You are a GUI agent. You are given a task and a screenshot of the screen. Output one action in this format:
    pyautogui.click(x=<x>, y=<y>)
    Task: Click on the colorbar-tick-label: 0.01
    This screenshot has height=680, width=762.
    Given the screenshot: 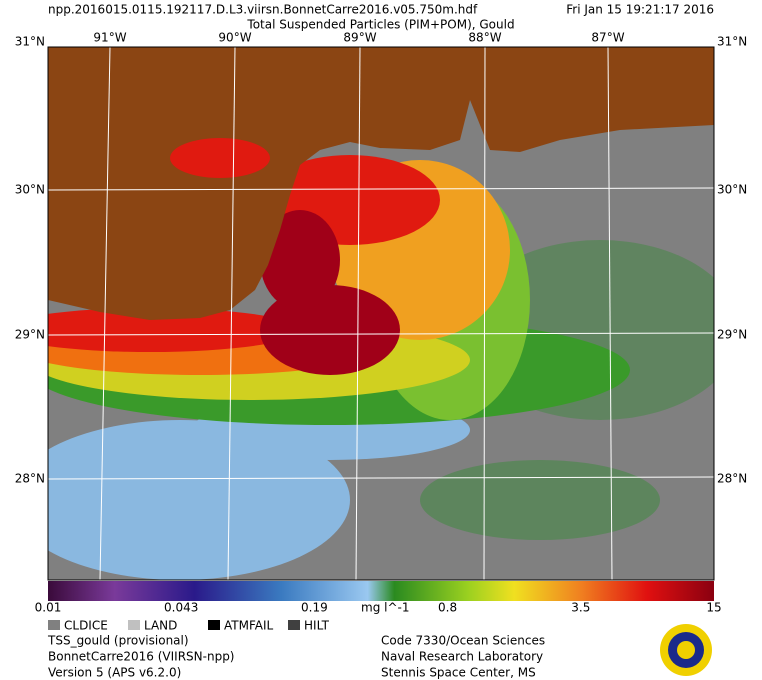 What is the action you would take?
    pyautogui.click(x=48, y=608)
    